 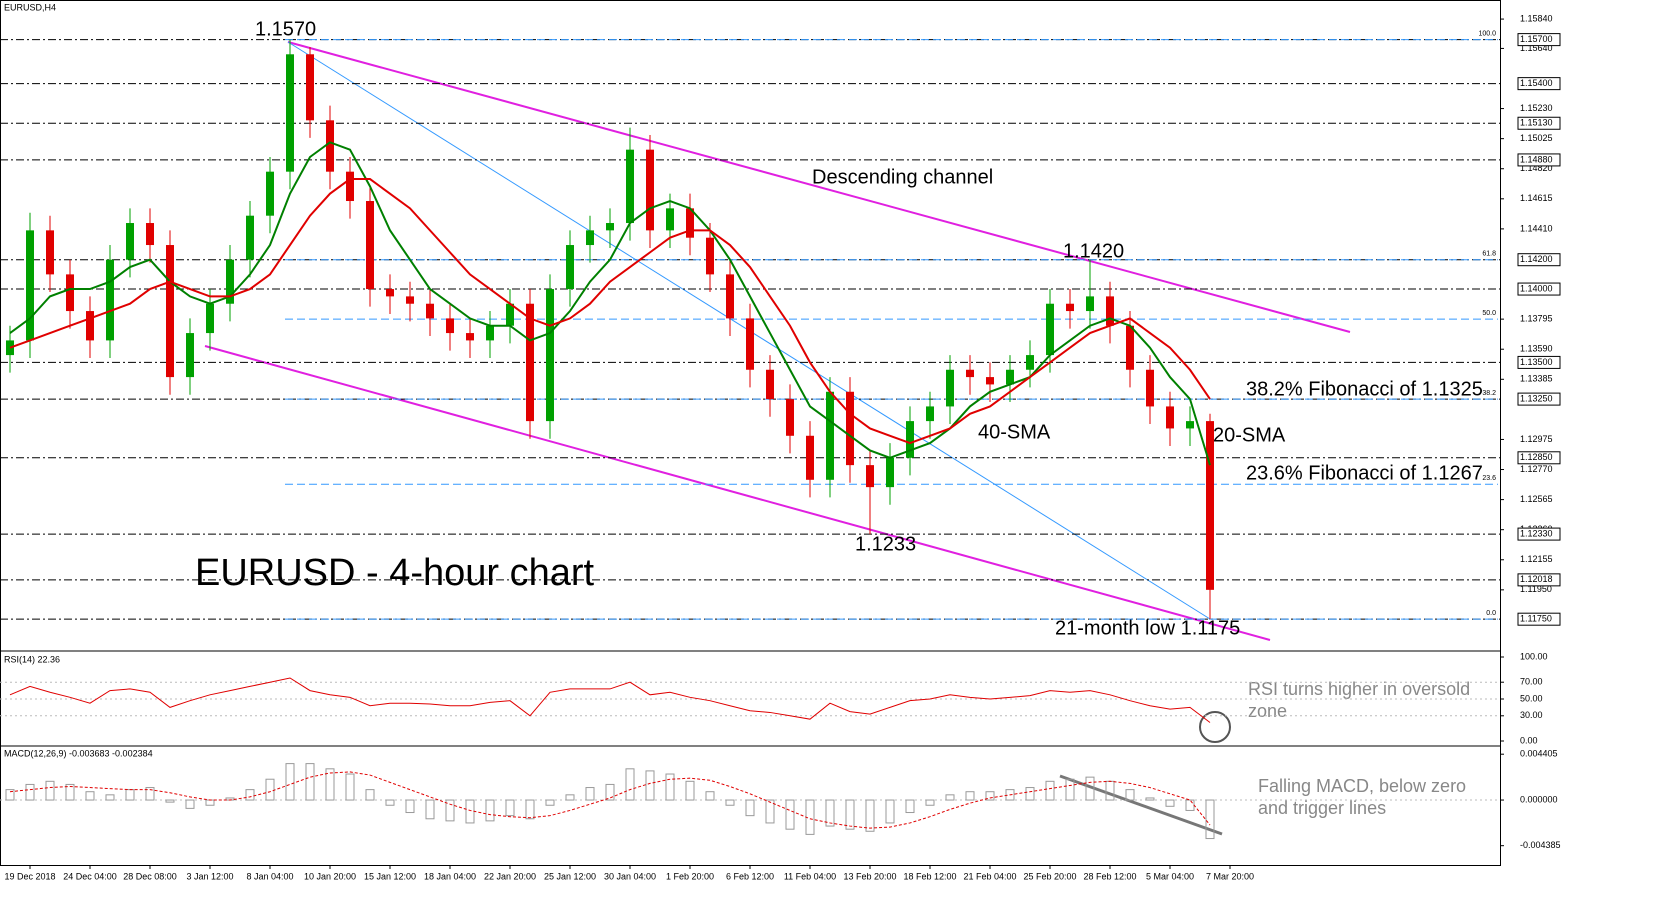 I want to click on rsi-tick-label: 50.00, so click(x=1531, y=698).